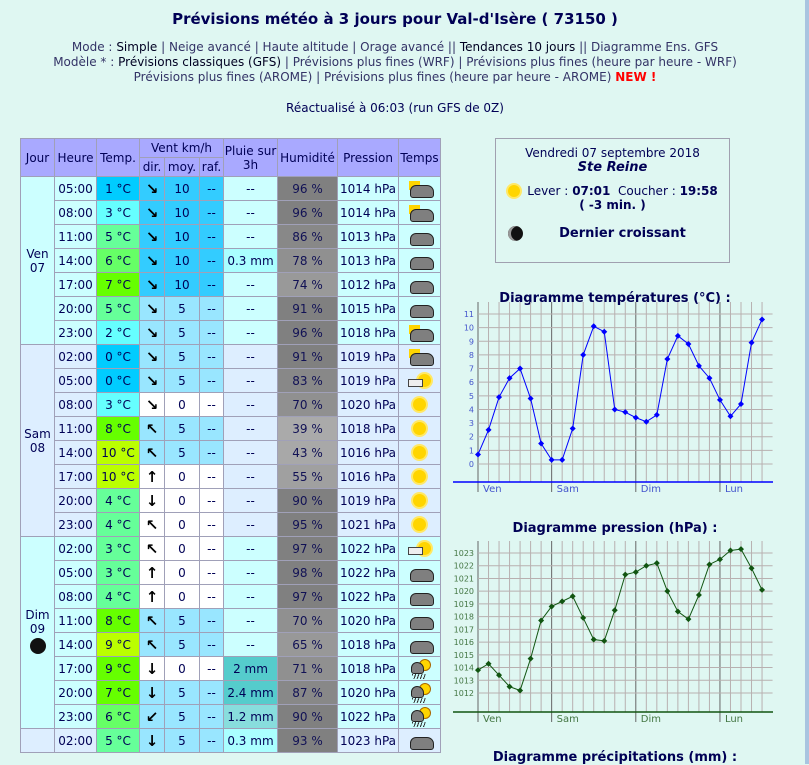 Image resolution: width=809 pixels, height=765 pixels. I want to click on sunset-label: Coucher :, so click(647, 191).